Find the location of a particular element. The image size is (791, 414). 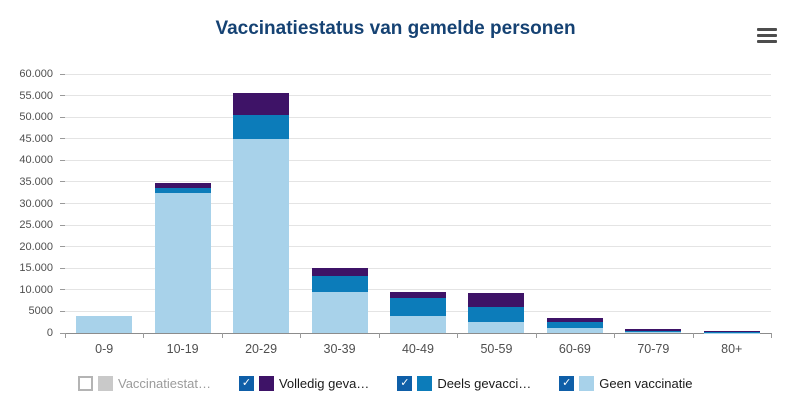

x-axis-label: 80+ is located at coordinates (732, 349).